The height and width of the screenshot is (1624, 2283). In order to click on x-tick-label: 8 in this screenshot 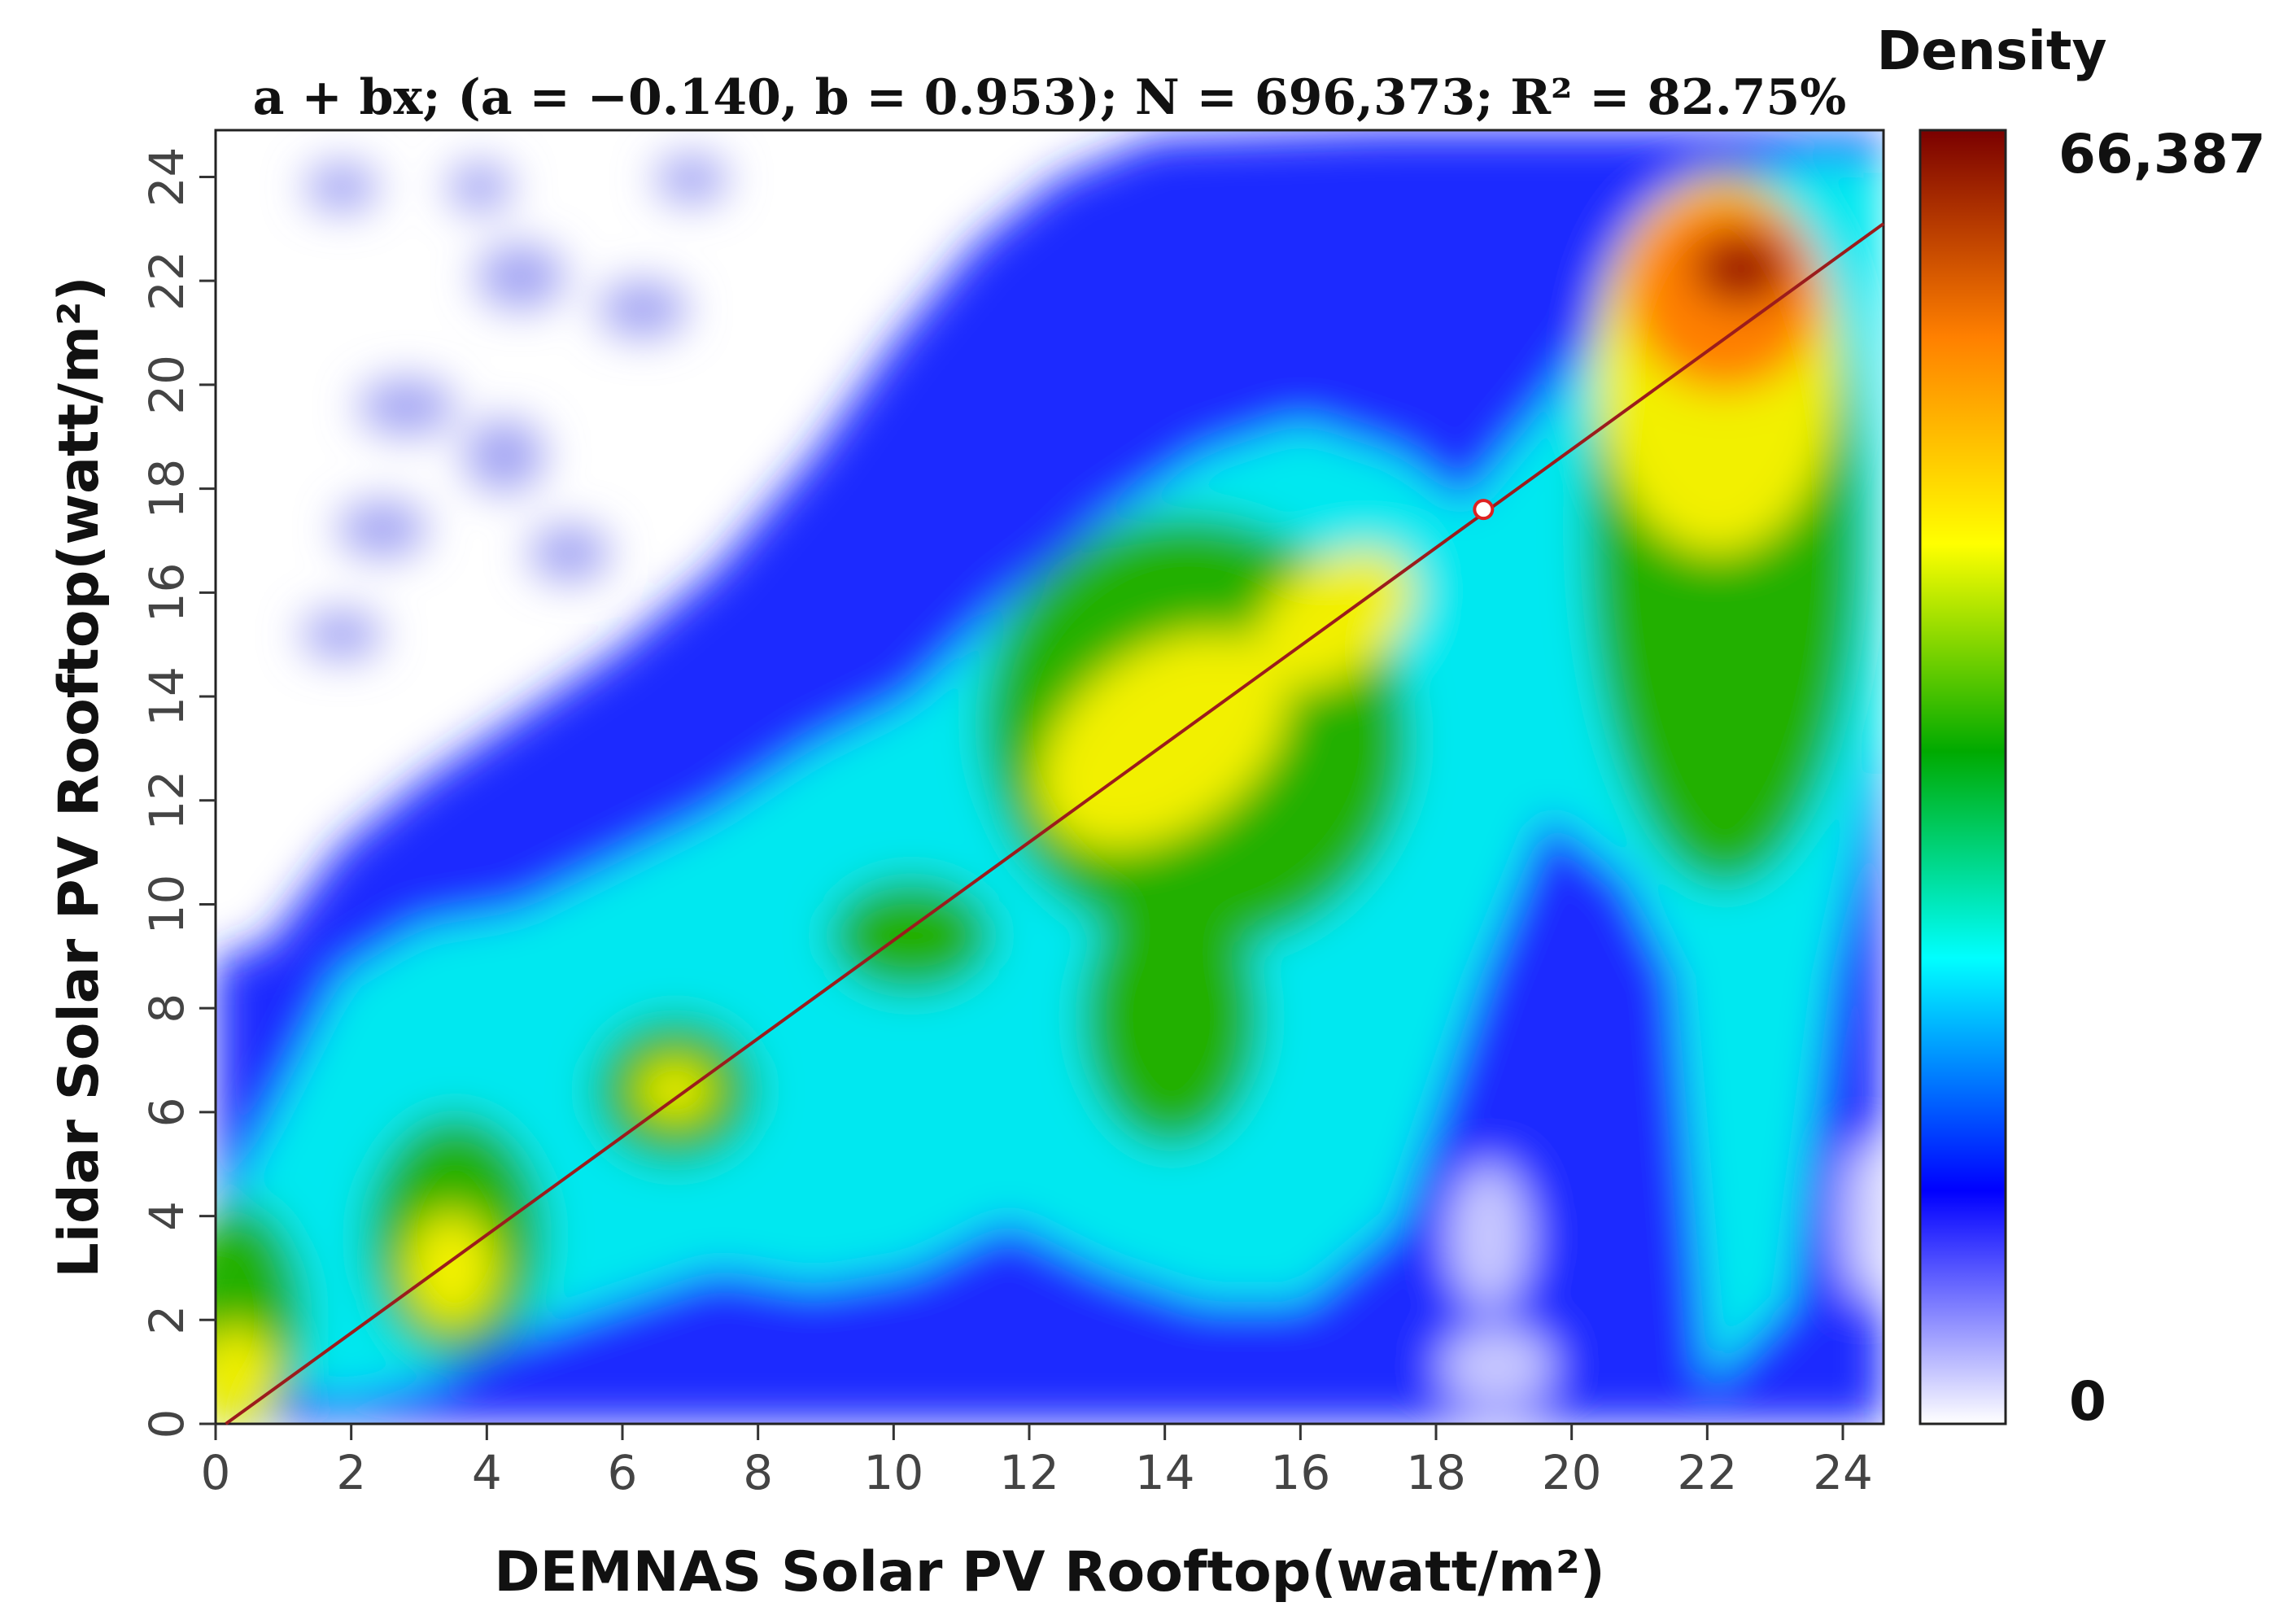, I will do `click(758, 1472)`.